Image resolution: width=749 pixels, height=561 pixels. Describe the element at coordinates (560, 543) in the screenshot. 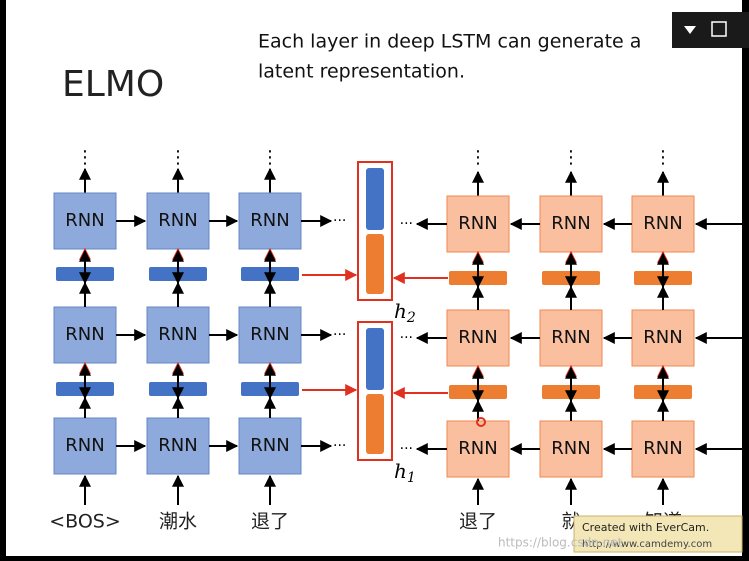

I see `blog-watermark: https://blog.csdn.net` at that location.